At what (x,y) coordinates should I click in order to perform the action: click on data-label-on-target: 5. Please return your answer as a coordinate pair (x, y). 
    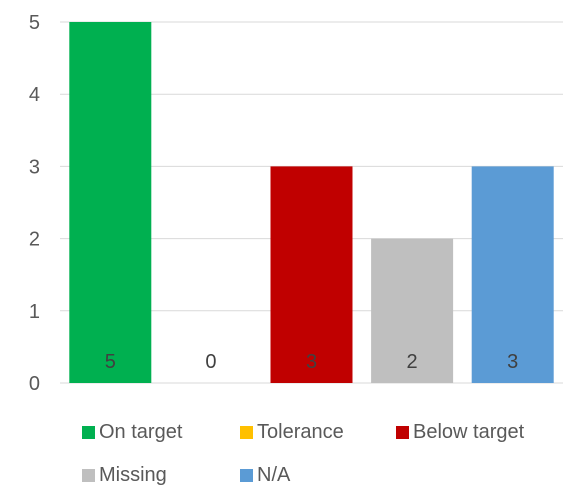
    Looking at the image, I should click on (110, 362).